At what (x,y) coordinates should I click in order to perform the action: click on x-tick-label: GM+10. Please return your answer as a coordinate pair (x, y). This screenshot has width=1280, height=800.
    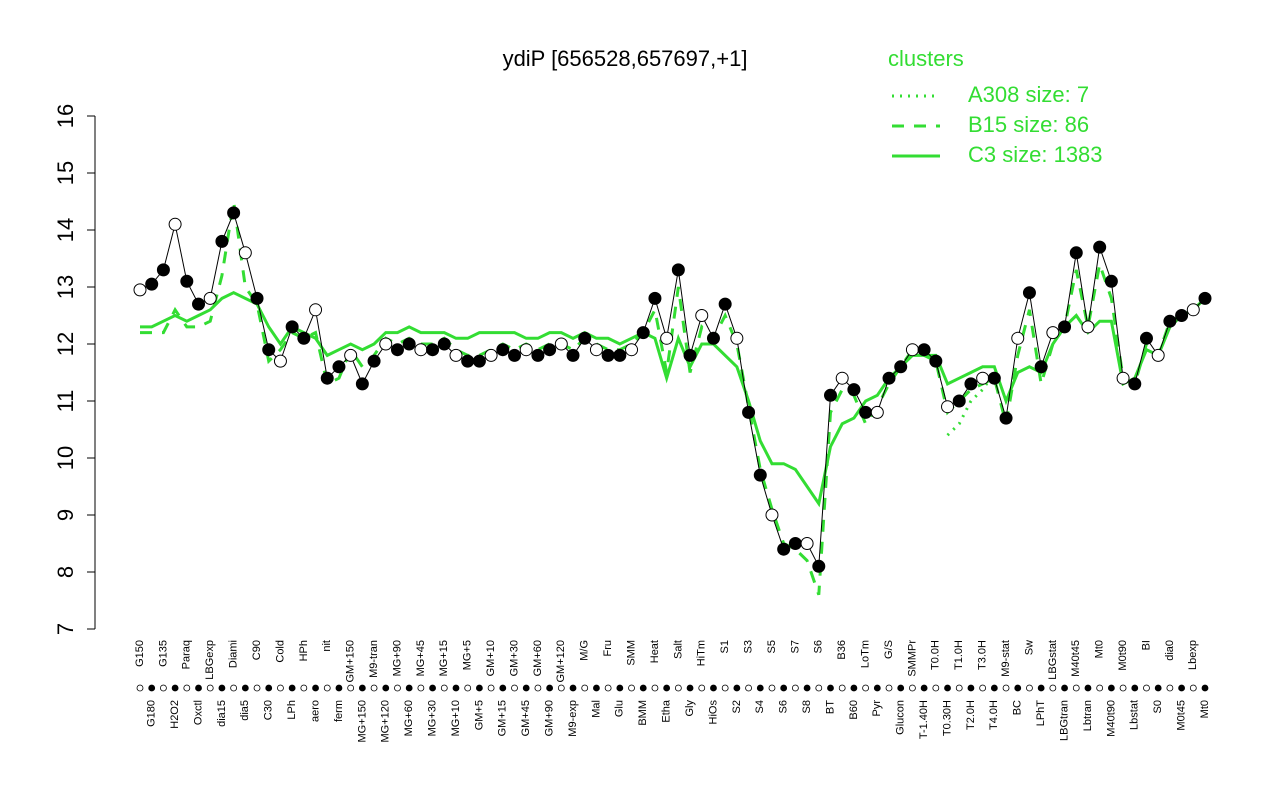
    Looking at the image, I should click on (491, 658).